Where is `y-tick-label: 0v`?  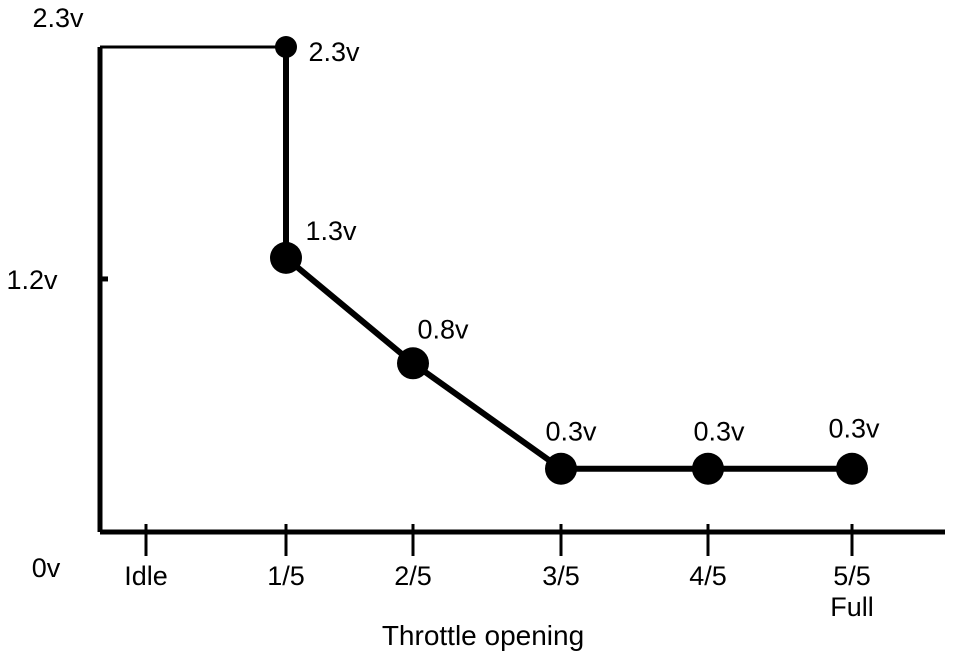 y-tick-label: 0v is located at coordinates (46, 568).